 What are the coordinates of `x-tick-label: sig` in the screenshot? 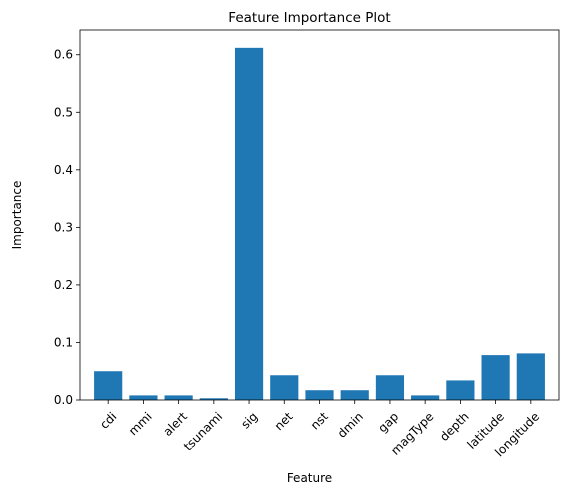 It's located at (249, 420).